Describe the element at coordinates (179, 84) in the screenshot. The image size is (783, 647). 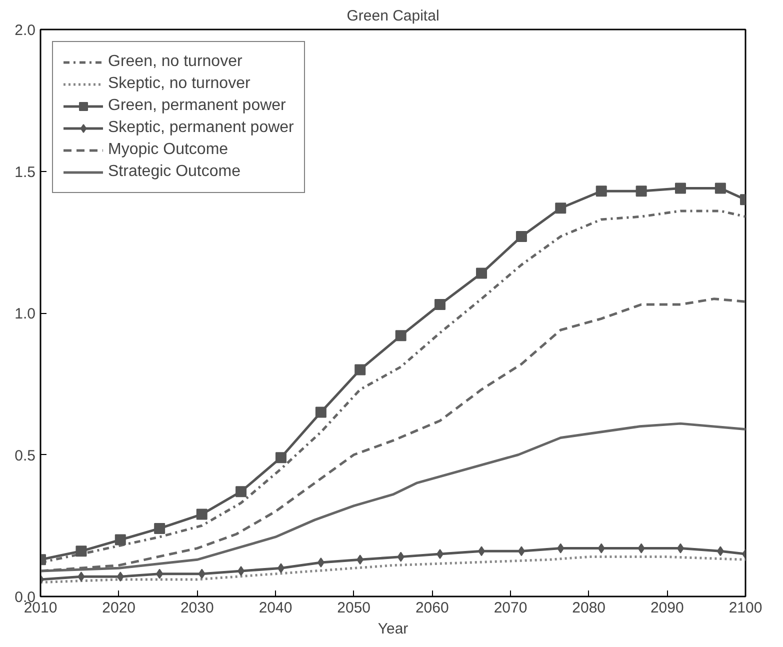
I see `legend-label: Skeptic, no turnover` at that location.